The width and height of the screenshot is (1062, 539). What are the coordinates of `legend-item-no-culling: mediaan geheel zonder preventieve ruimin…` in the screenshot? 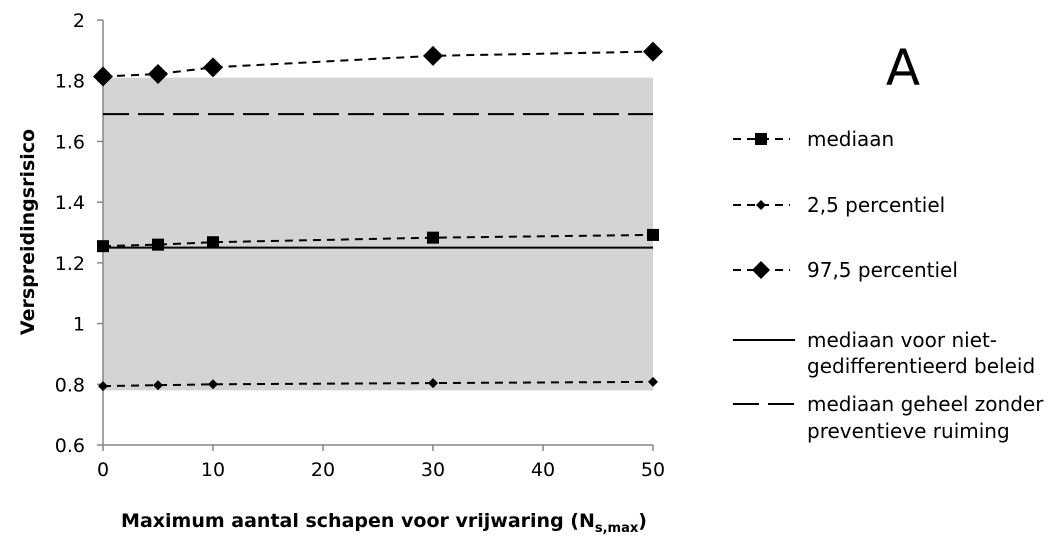 It's located at (888, 417).